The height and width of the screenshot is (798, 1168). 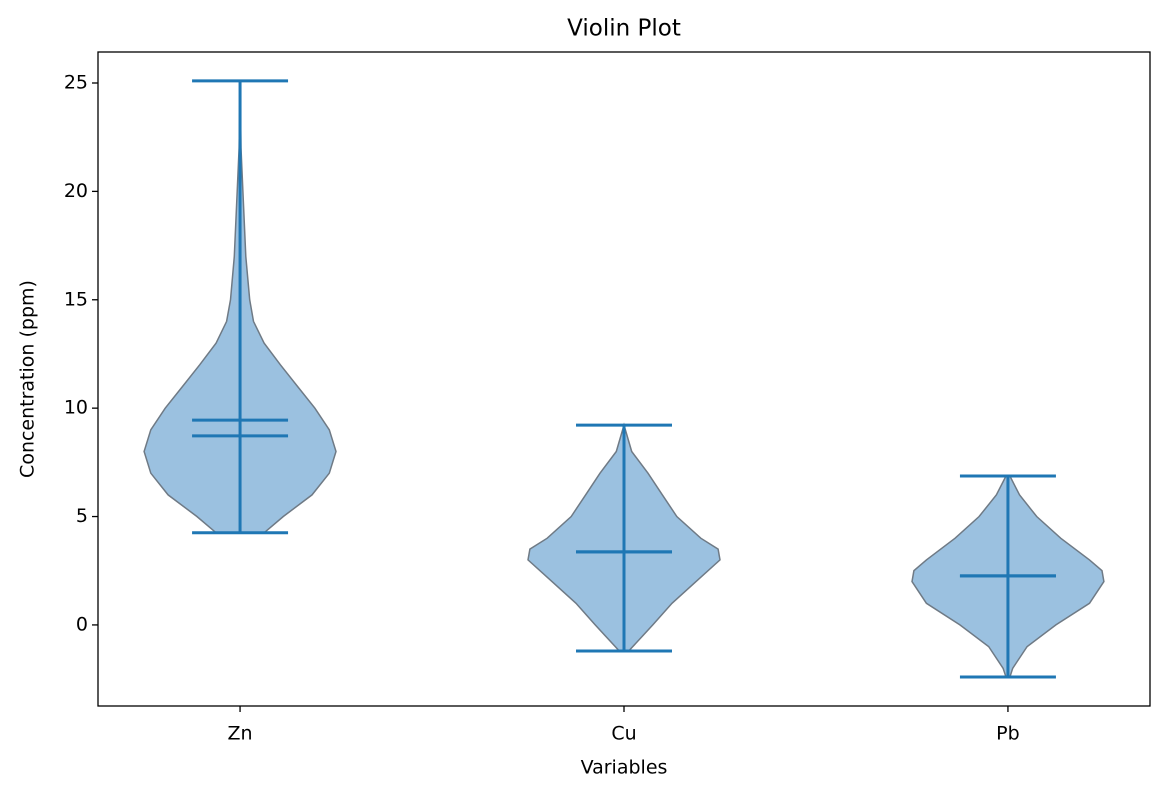 I want to click on x-tick-label: Zn, so click(x=240, y=734).